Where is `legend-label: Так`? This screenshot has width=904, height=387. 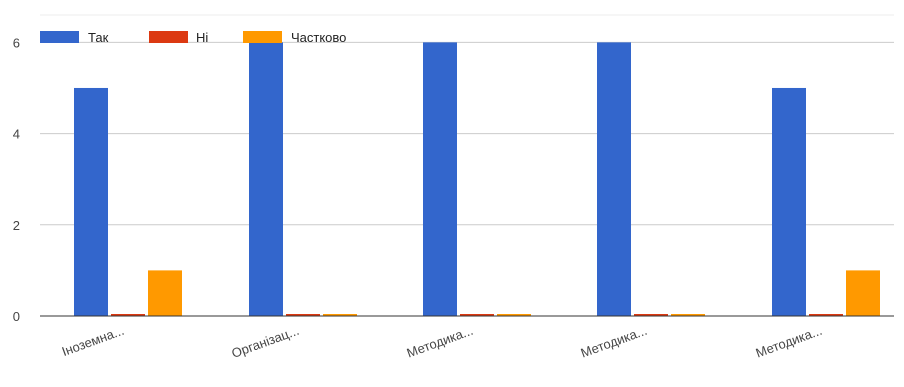 legend-label: Так is located at coordinates (98, 37).